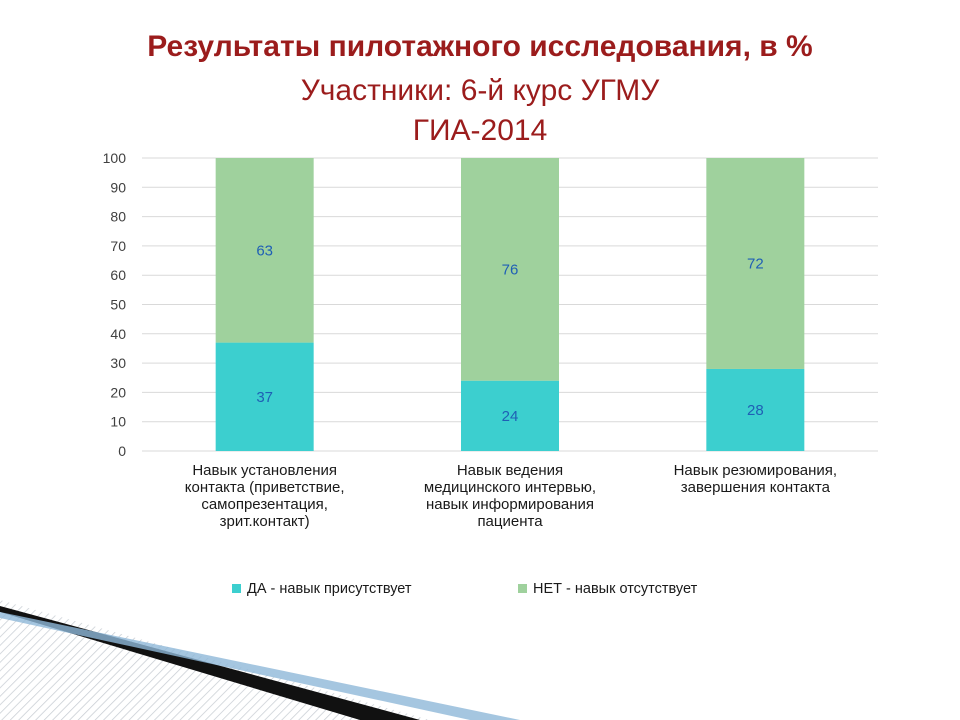 This screenshot has height=720, width=960. I want to click on y-tick-label: 50, so click(118, 305).